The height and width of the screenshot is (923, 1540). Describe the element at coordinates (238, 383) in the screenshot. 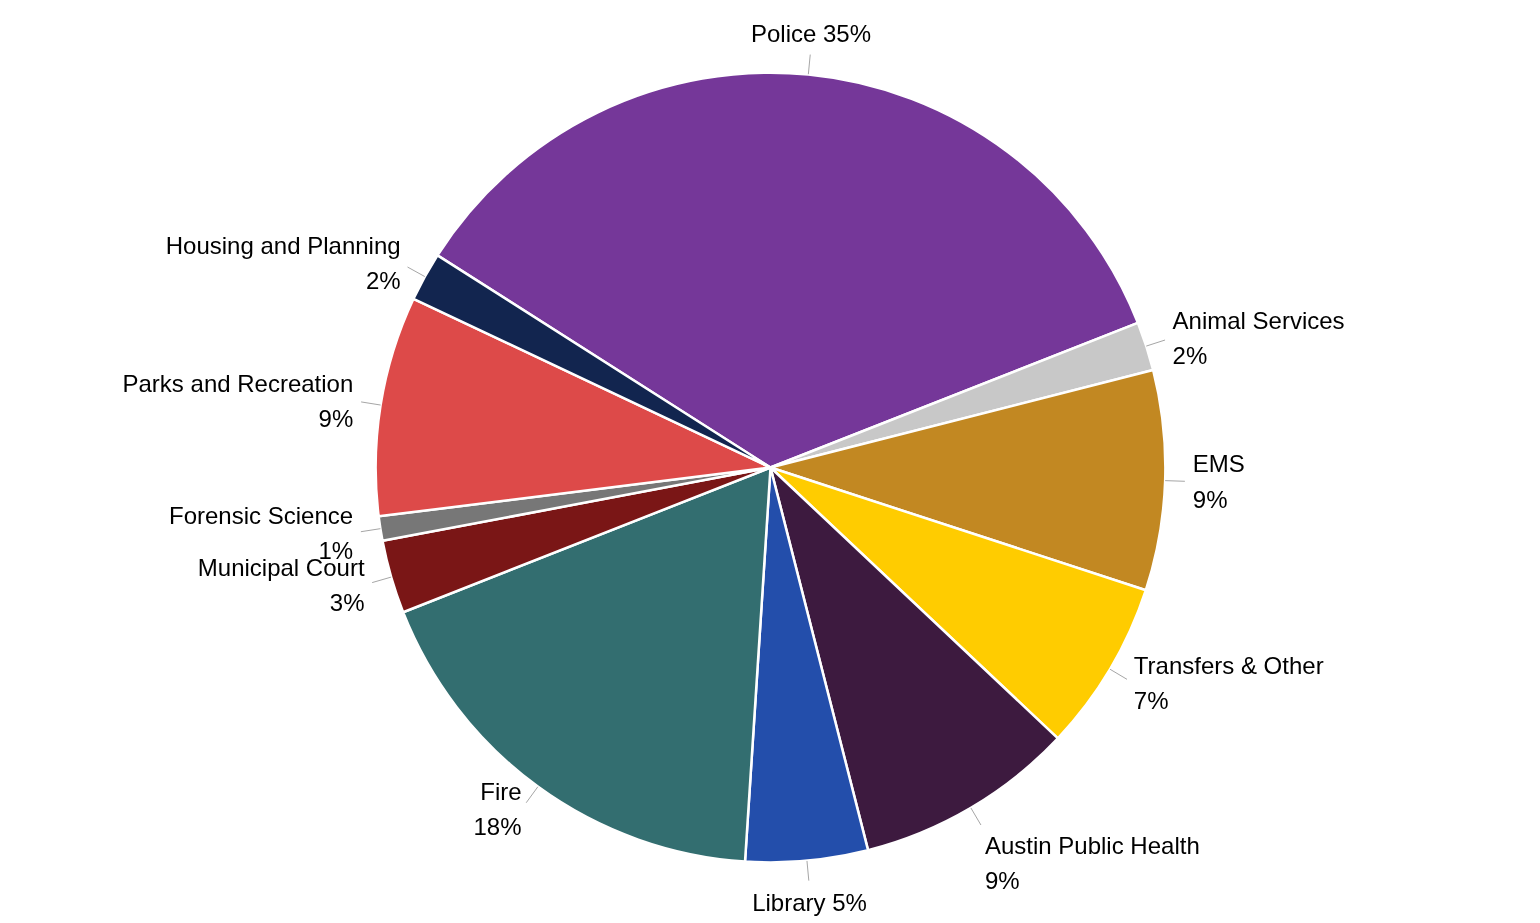

I see `slice-label: Parks and Recreation` at that location.